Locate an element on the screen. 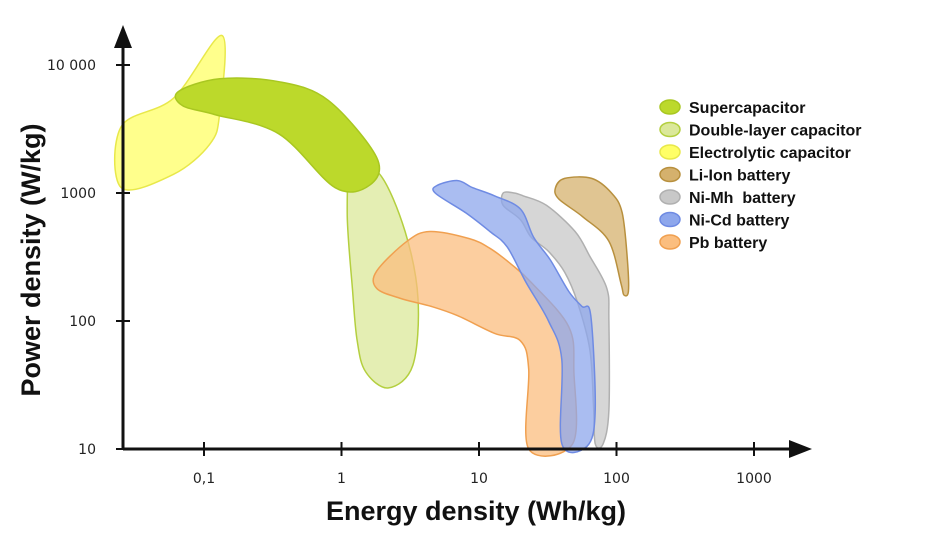  x-axis-title: Energy density (Wh/kg) is located at coordinates (476, 511).